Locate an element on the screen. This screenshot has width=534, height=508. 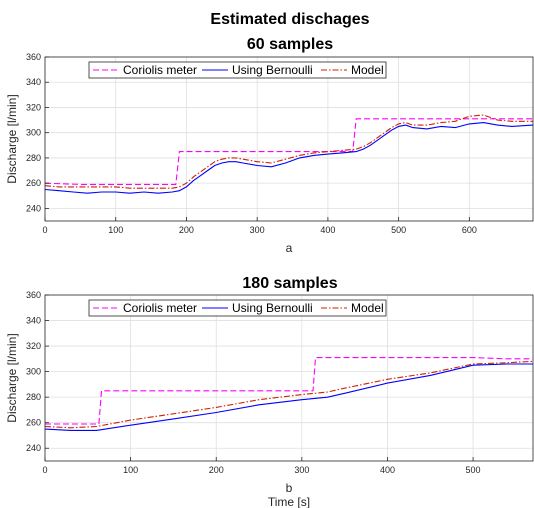
x-tick-label: 600 is located at coordinates (469, 230).